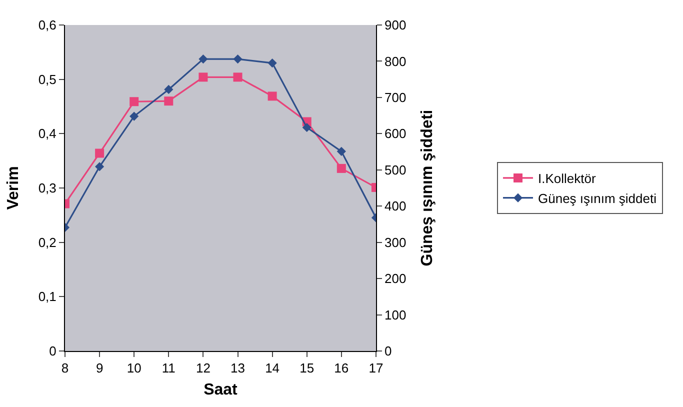 The height and width of the screenshot is (407, 683). I want to click on y2-tick-label: 100, so click(395, 314).